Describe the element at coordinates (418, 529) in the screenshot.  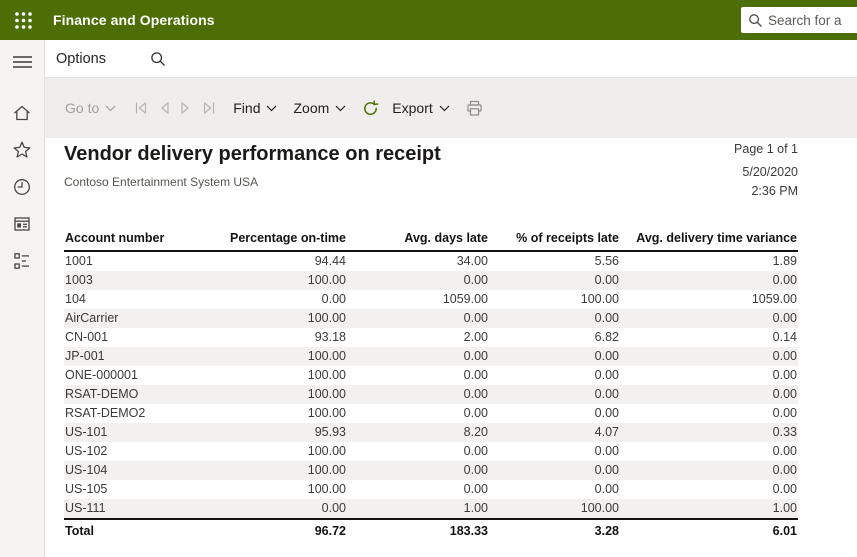
I see `value-cell: 183.33` at that location.